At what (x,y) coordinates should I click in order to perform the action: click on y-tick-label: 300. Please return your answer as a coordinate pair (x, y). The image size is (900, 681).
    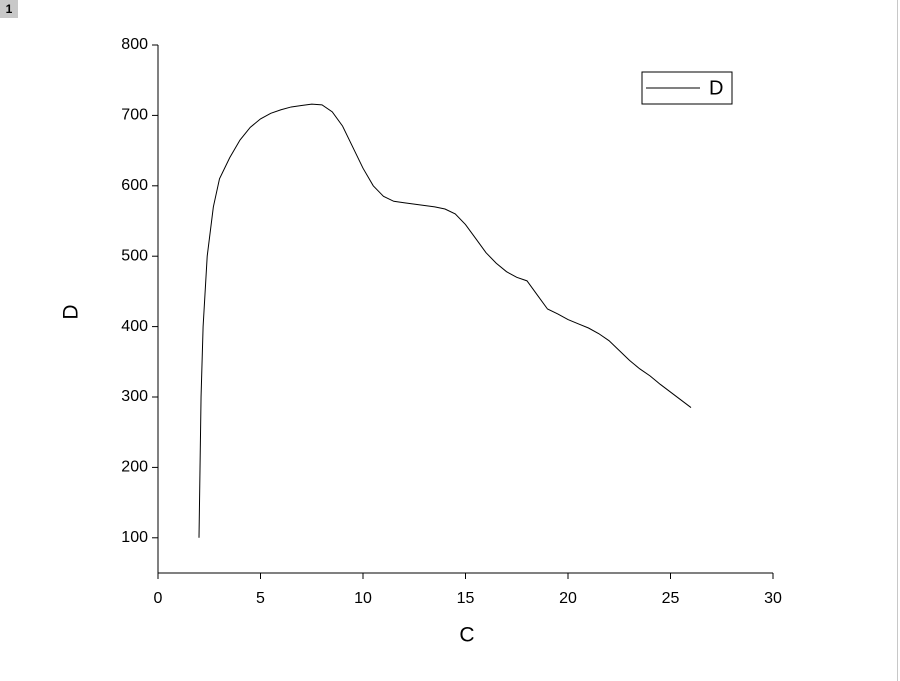
    Looking at the image, I should click on (134, 396).